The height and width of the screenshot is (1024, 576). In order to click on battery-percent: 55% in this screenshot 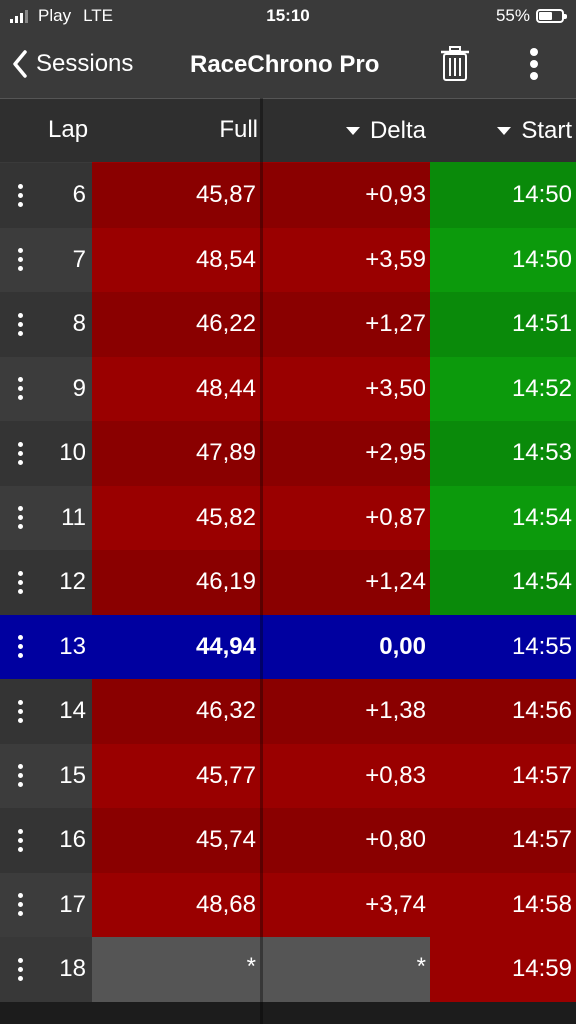, I will do `click(512, 15)`.